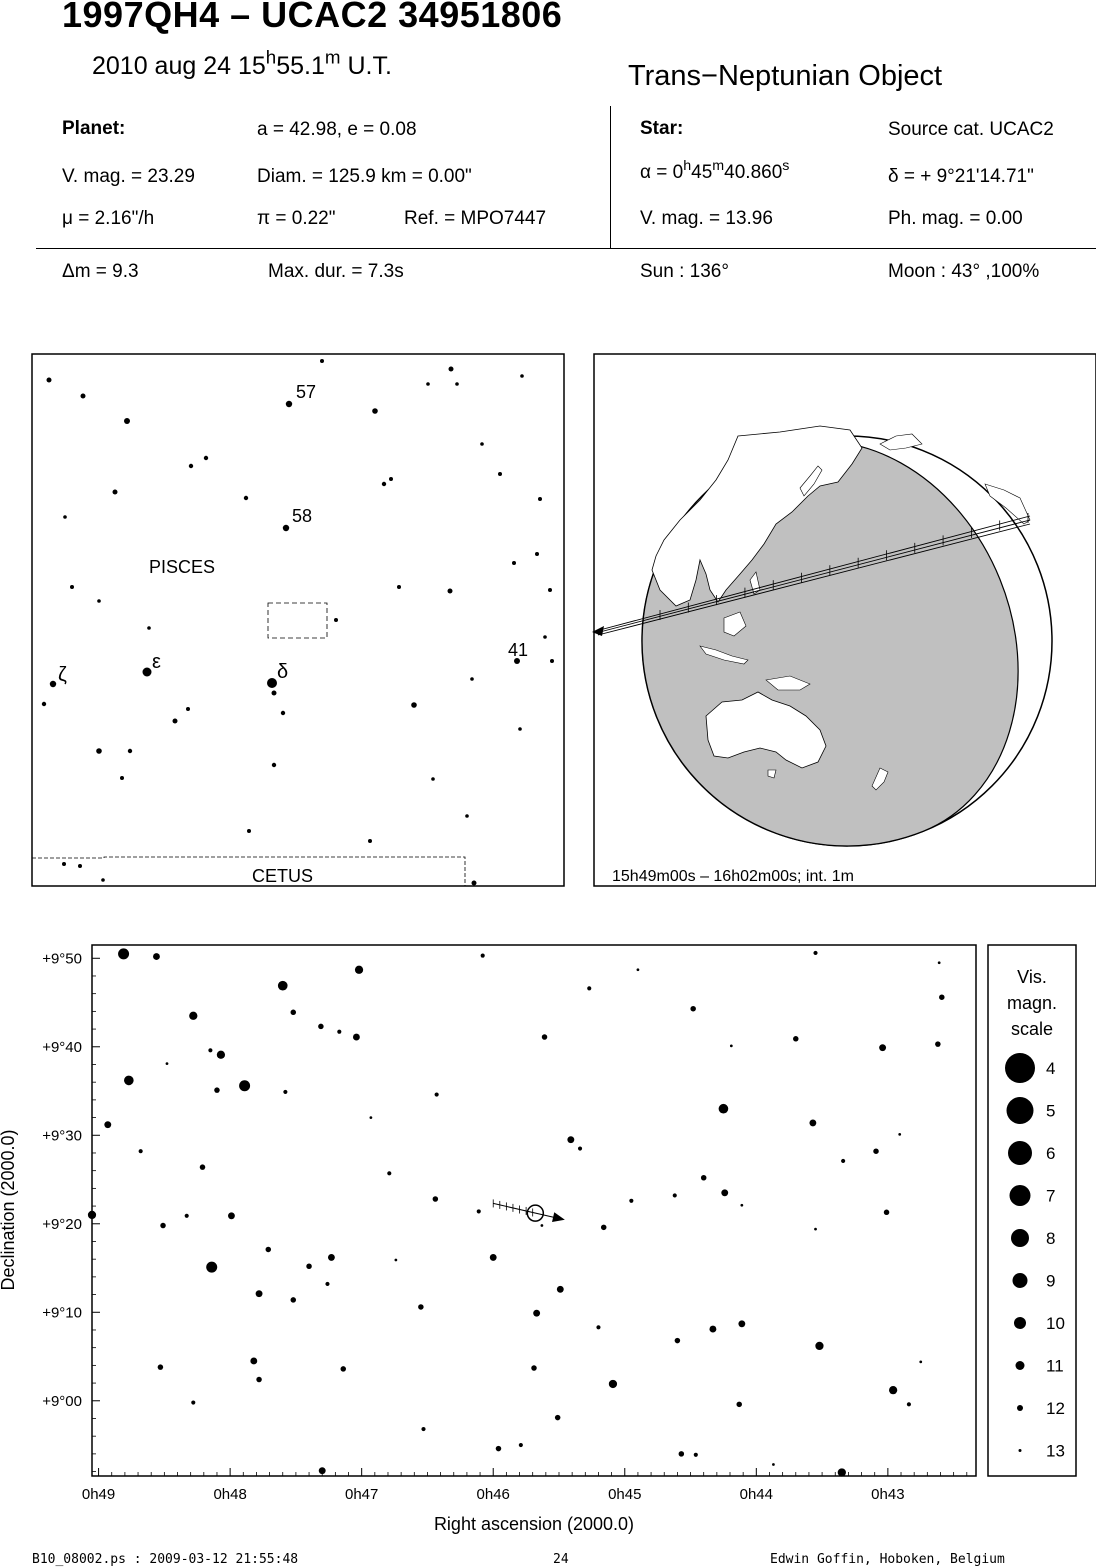  I want to click on tasmania, so click(772, 774).